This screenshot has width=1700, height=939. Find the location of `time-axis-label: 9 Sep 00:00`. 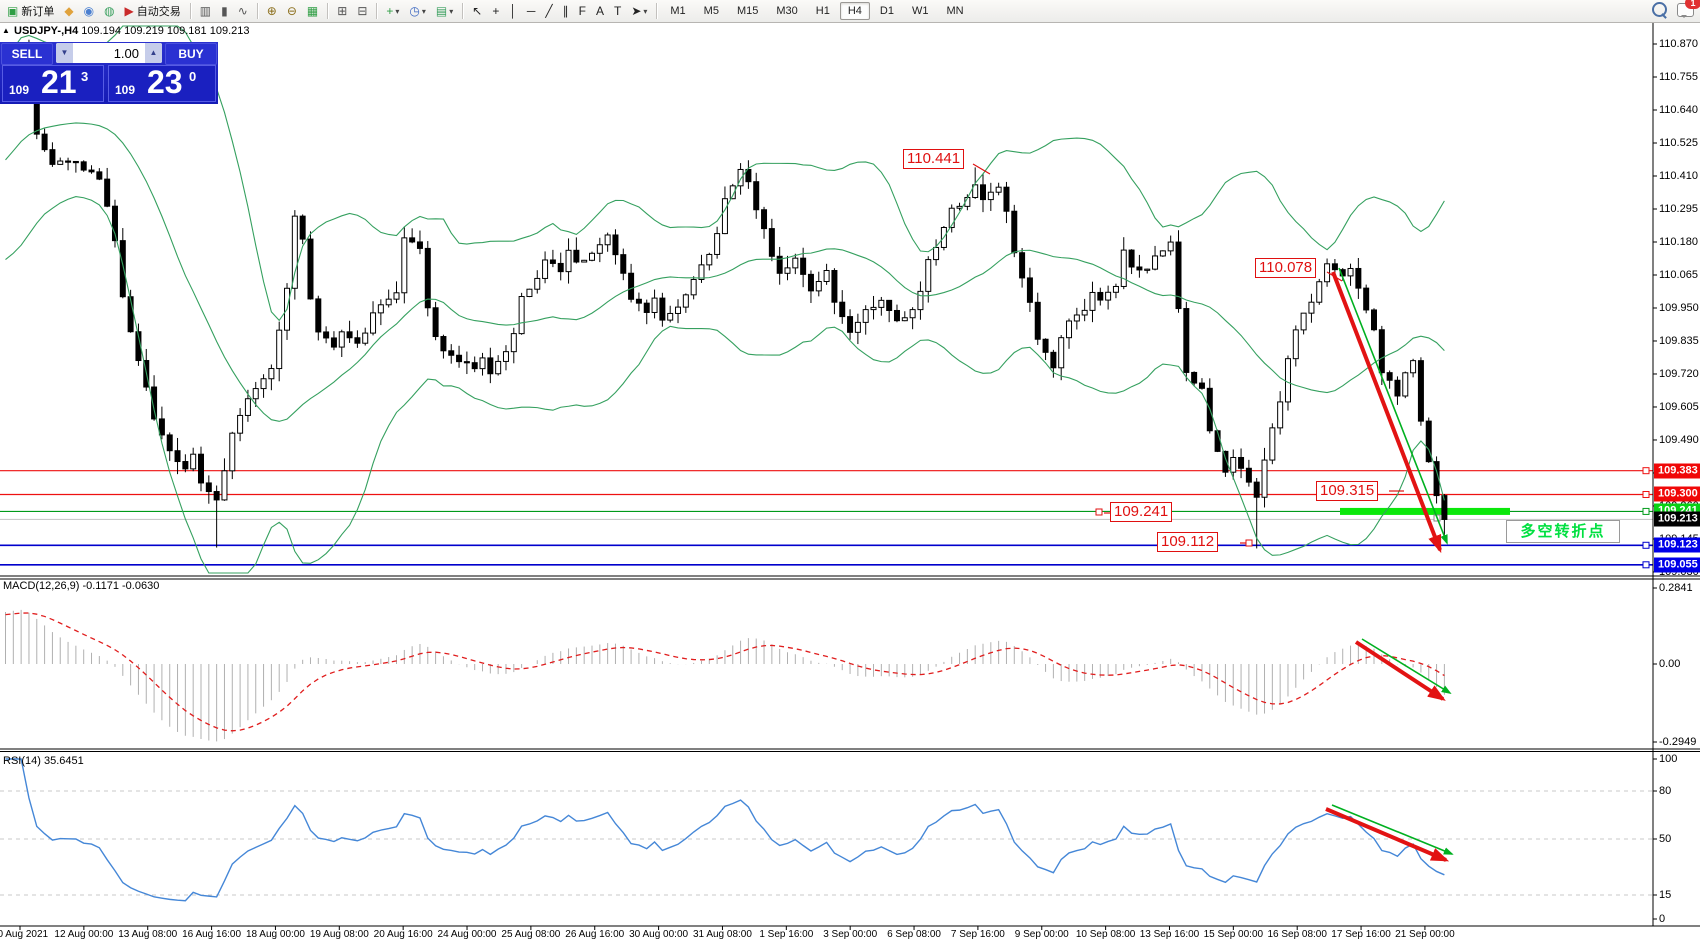

time-axis-label: 9 Sep 00:00 is located at coordinates (1041, 934).